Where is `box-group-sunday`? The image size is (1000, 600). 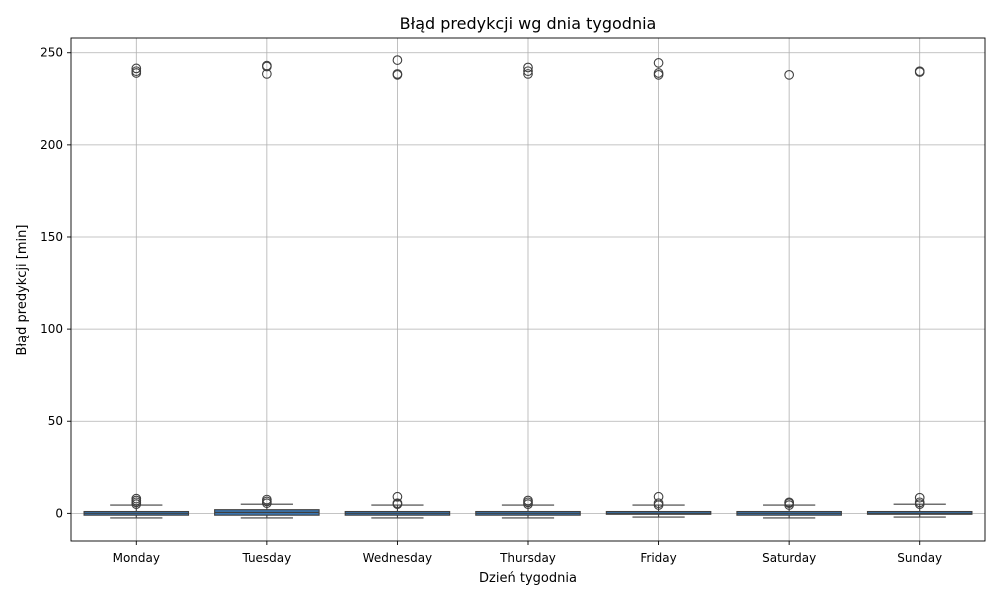
box-group-sunday is located at coordinates (919, 292).